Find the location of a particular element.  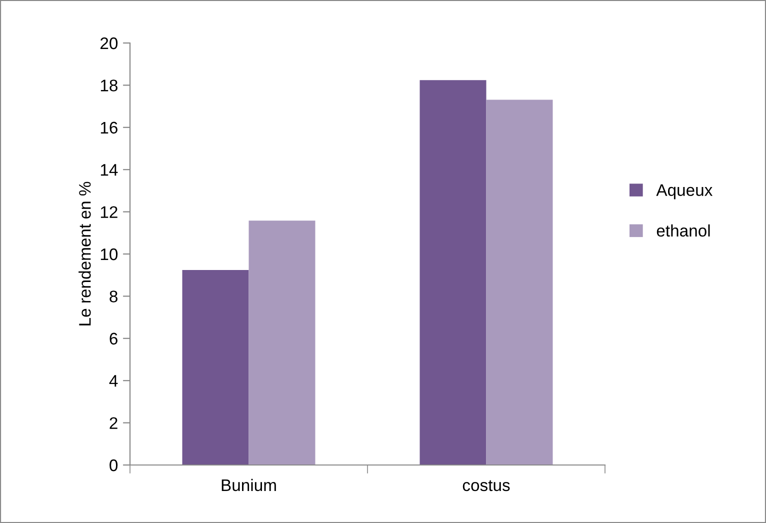

y-tick-label: 6 is located at coordinates (114, 338).